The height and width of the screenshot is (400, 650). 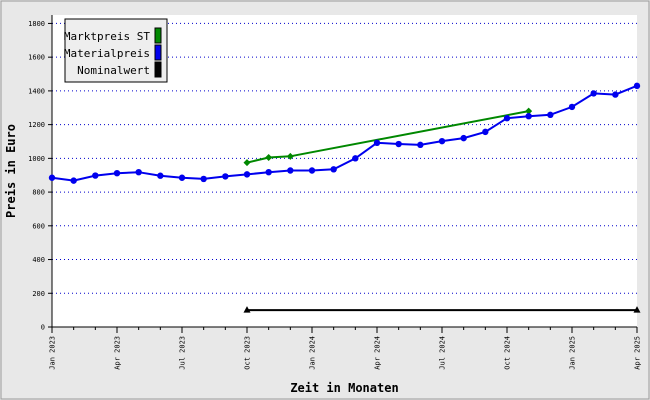 I want to click on legend-label-nominalwert: Nominalwert, so click(x=113, y=70).